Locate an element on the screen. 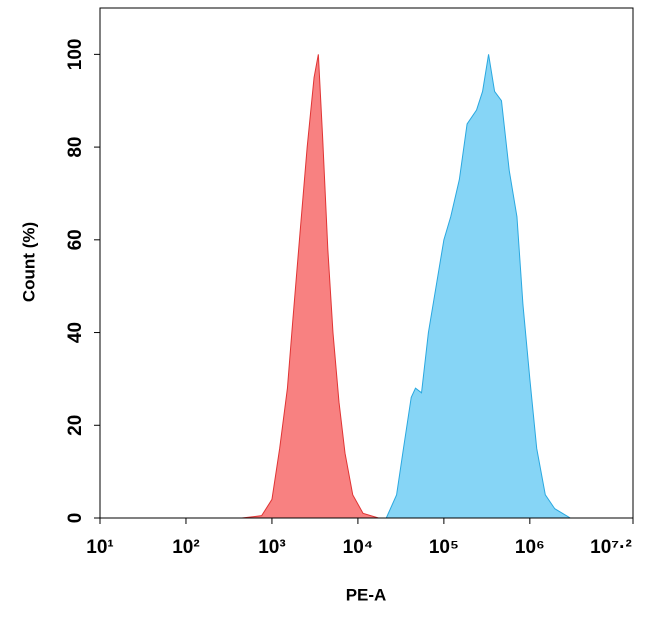  x-tick-label: 10⁶ is located at coordinates (530, 547).